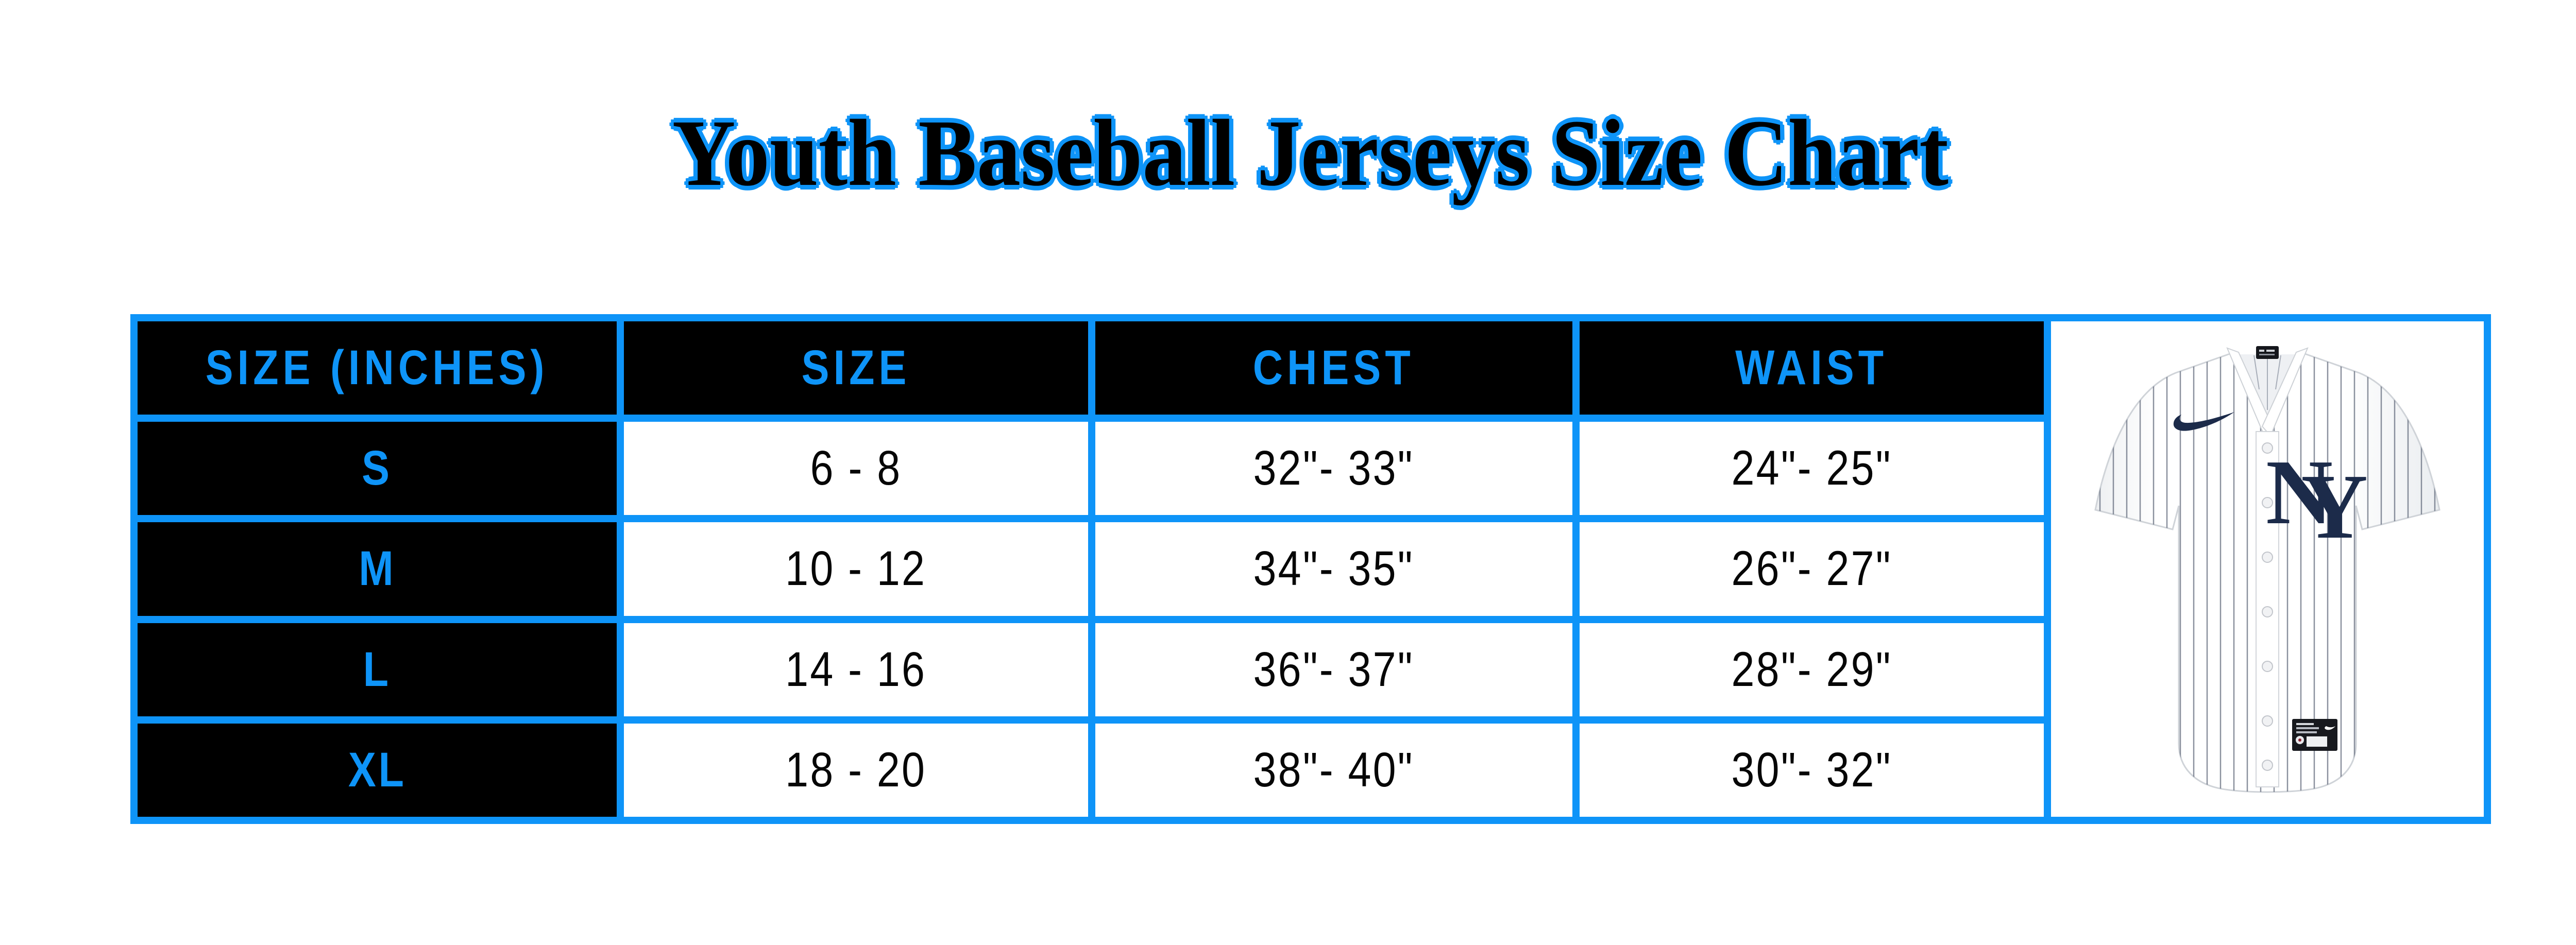 This screenshot has width=2576, height=945. What do you see at coordinates (2204, 421) in the screenshot?
I see `nike-swoosh-icon` at bounding box center [2204, 421].